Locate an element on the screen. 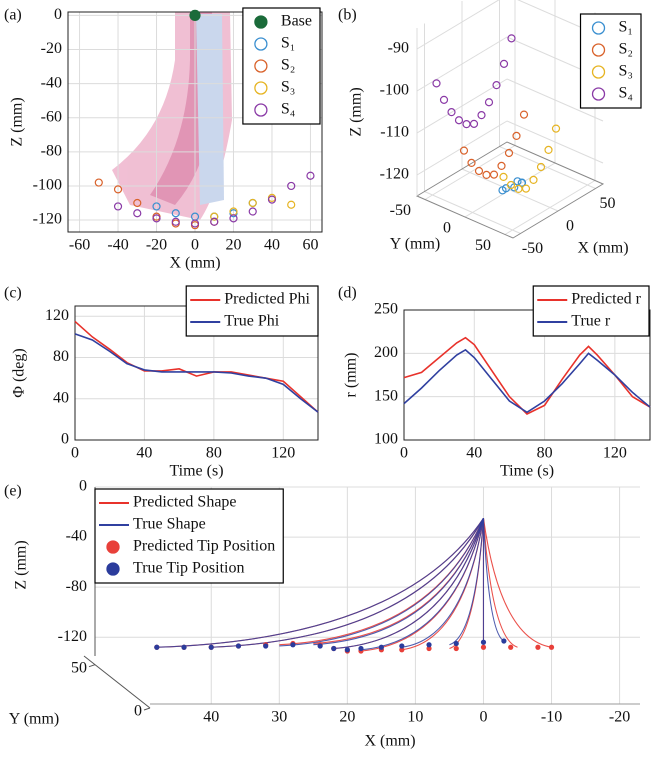 Image resolution: width=653 pixels, height=758 pixels. y-tick-label: 200 is located at coordinates (386, 352).